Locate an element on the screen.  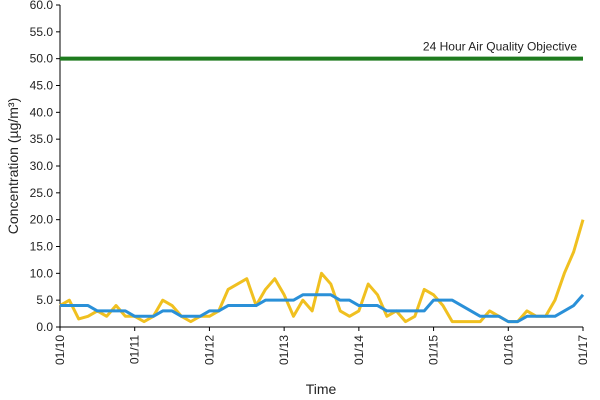
x-tick-label: 01/16 is located at coordinates (508, 350).